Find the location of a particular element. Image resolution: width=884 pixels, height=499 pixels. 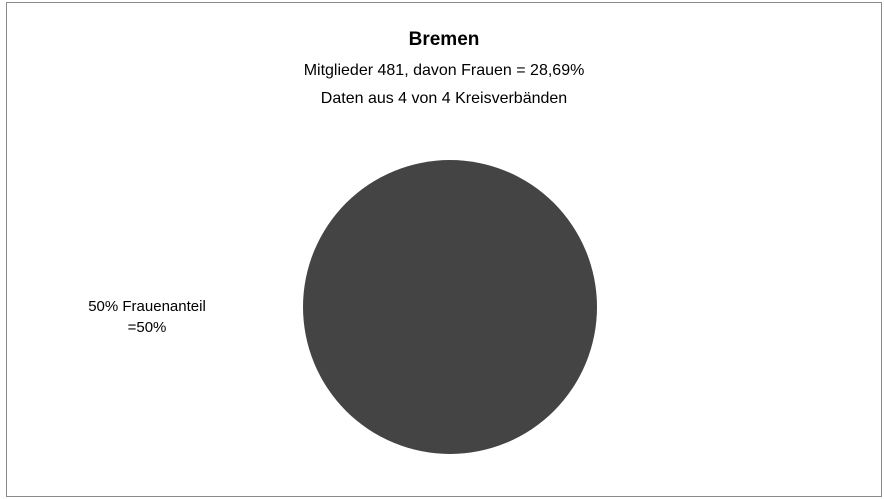

data-label-line1: 50% Frauenanteil is located at coordinates (147, 306).